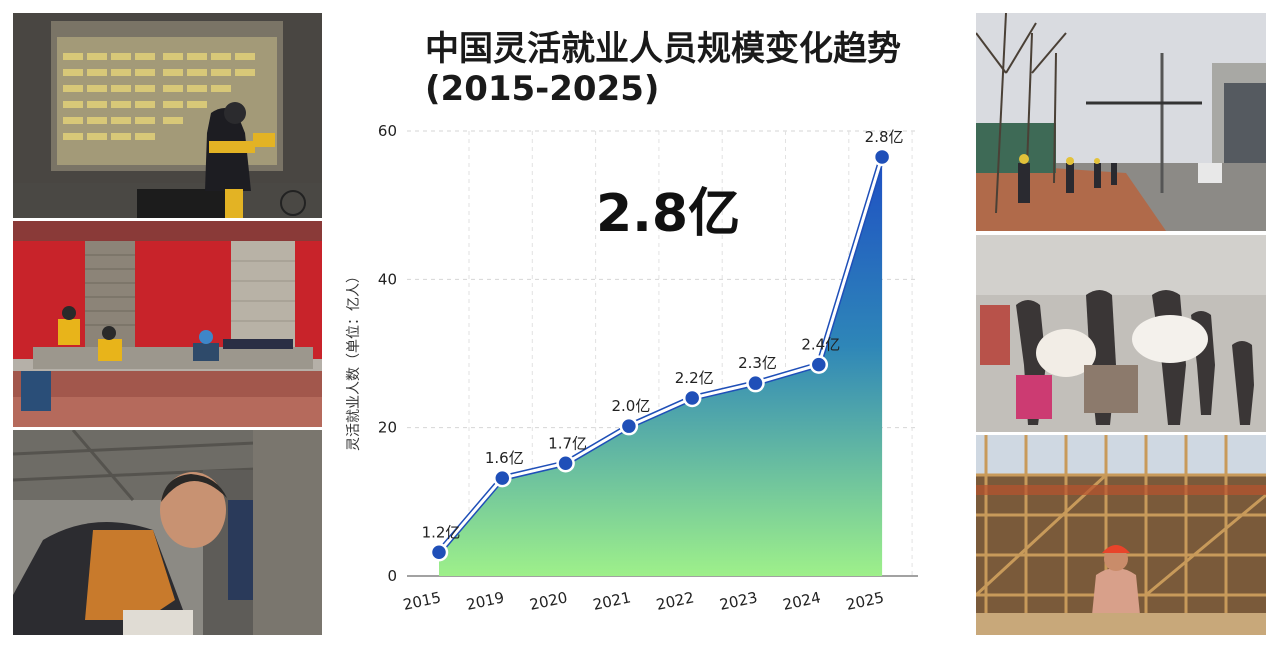  What do you see at coordinates (387, 428) in the screenshot?
I see `y-tick-label: 20` at bounding box center [387, 428].